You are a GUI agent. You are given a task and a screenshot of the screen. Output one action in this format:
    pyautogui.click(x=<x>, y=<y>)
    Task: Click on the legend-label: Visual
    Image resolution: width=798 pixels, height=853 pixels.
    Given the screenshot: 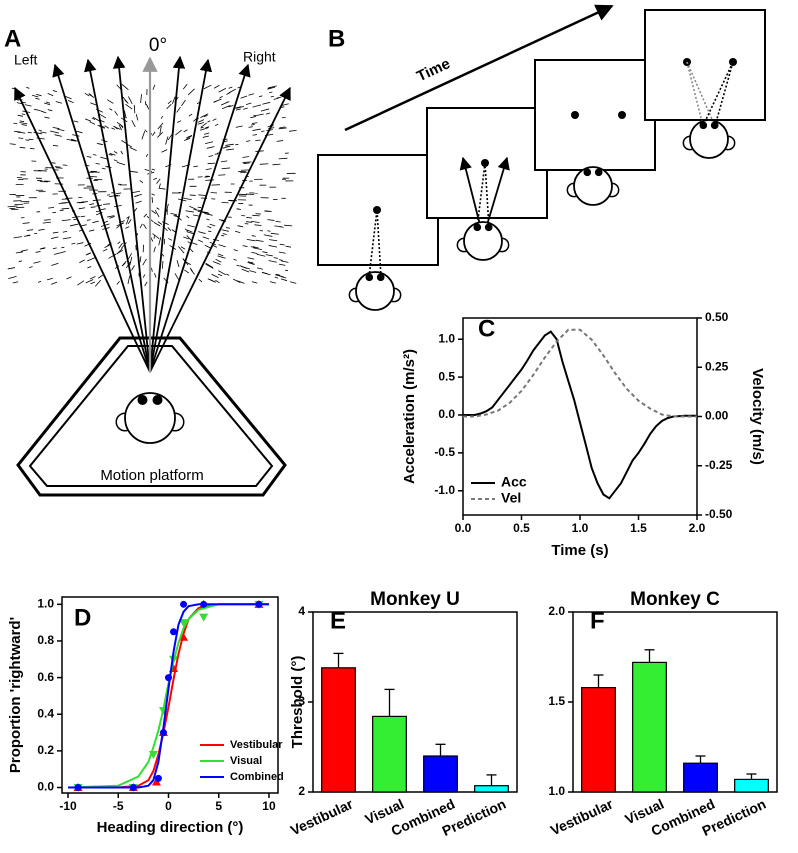 What is the action you would take?
    pyautogui.click(x=246, y=761)
    